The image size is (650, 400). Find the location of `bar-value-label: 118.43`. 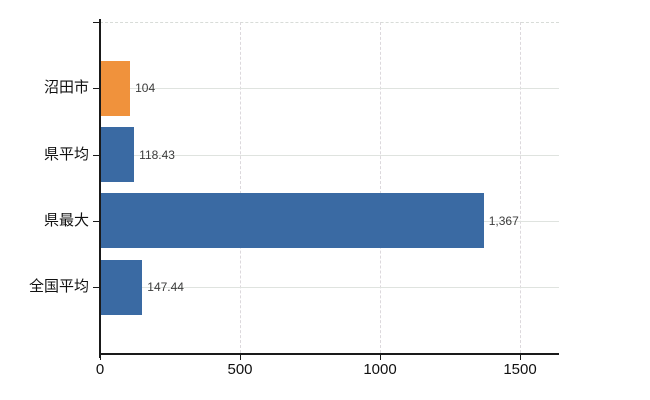

bar-value-label: 118.43 is located at coordinates (157, 154).